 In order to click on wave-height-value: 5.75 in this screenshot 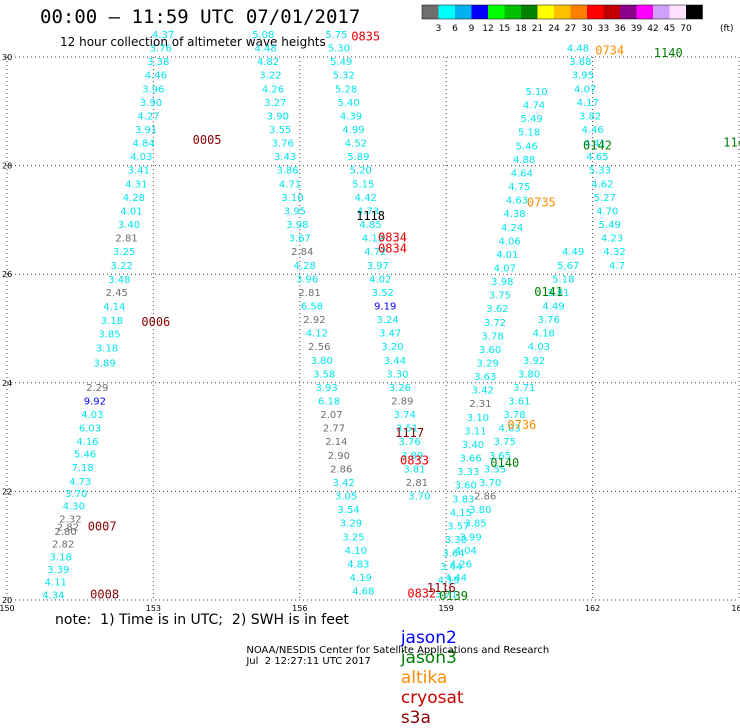, I will do `click(336, 35)`.